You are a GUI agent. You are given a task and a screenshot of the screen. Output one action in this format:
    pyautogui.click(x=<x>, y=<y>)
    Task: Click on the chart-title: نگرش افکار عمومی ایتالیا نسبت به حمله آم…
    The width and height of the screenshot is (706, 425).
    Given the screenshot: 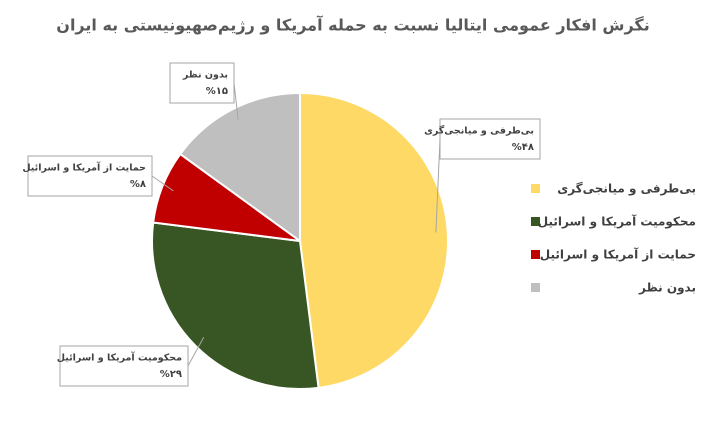 What is the action you would take?
    pyautogui.click(x=352, y=25)
    